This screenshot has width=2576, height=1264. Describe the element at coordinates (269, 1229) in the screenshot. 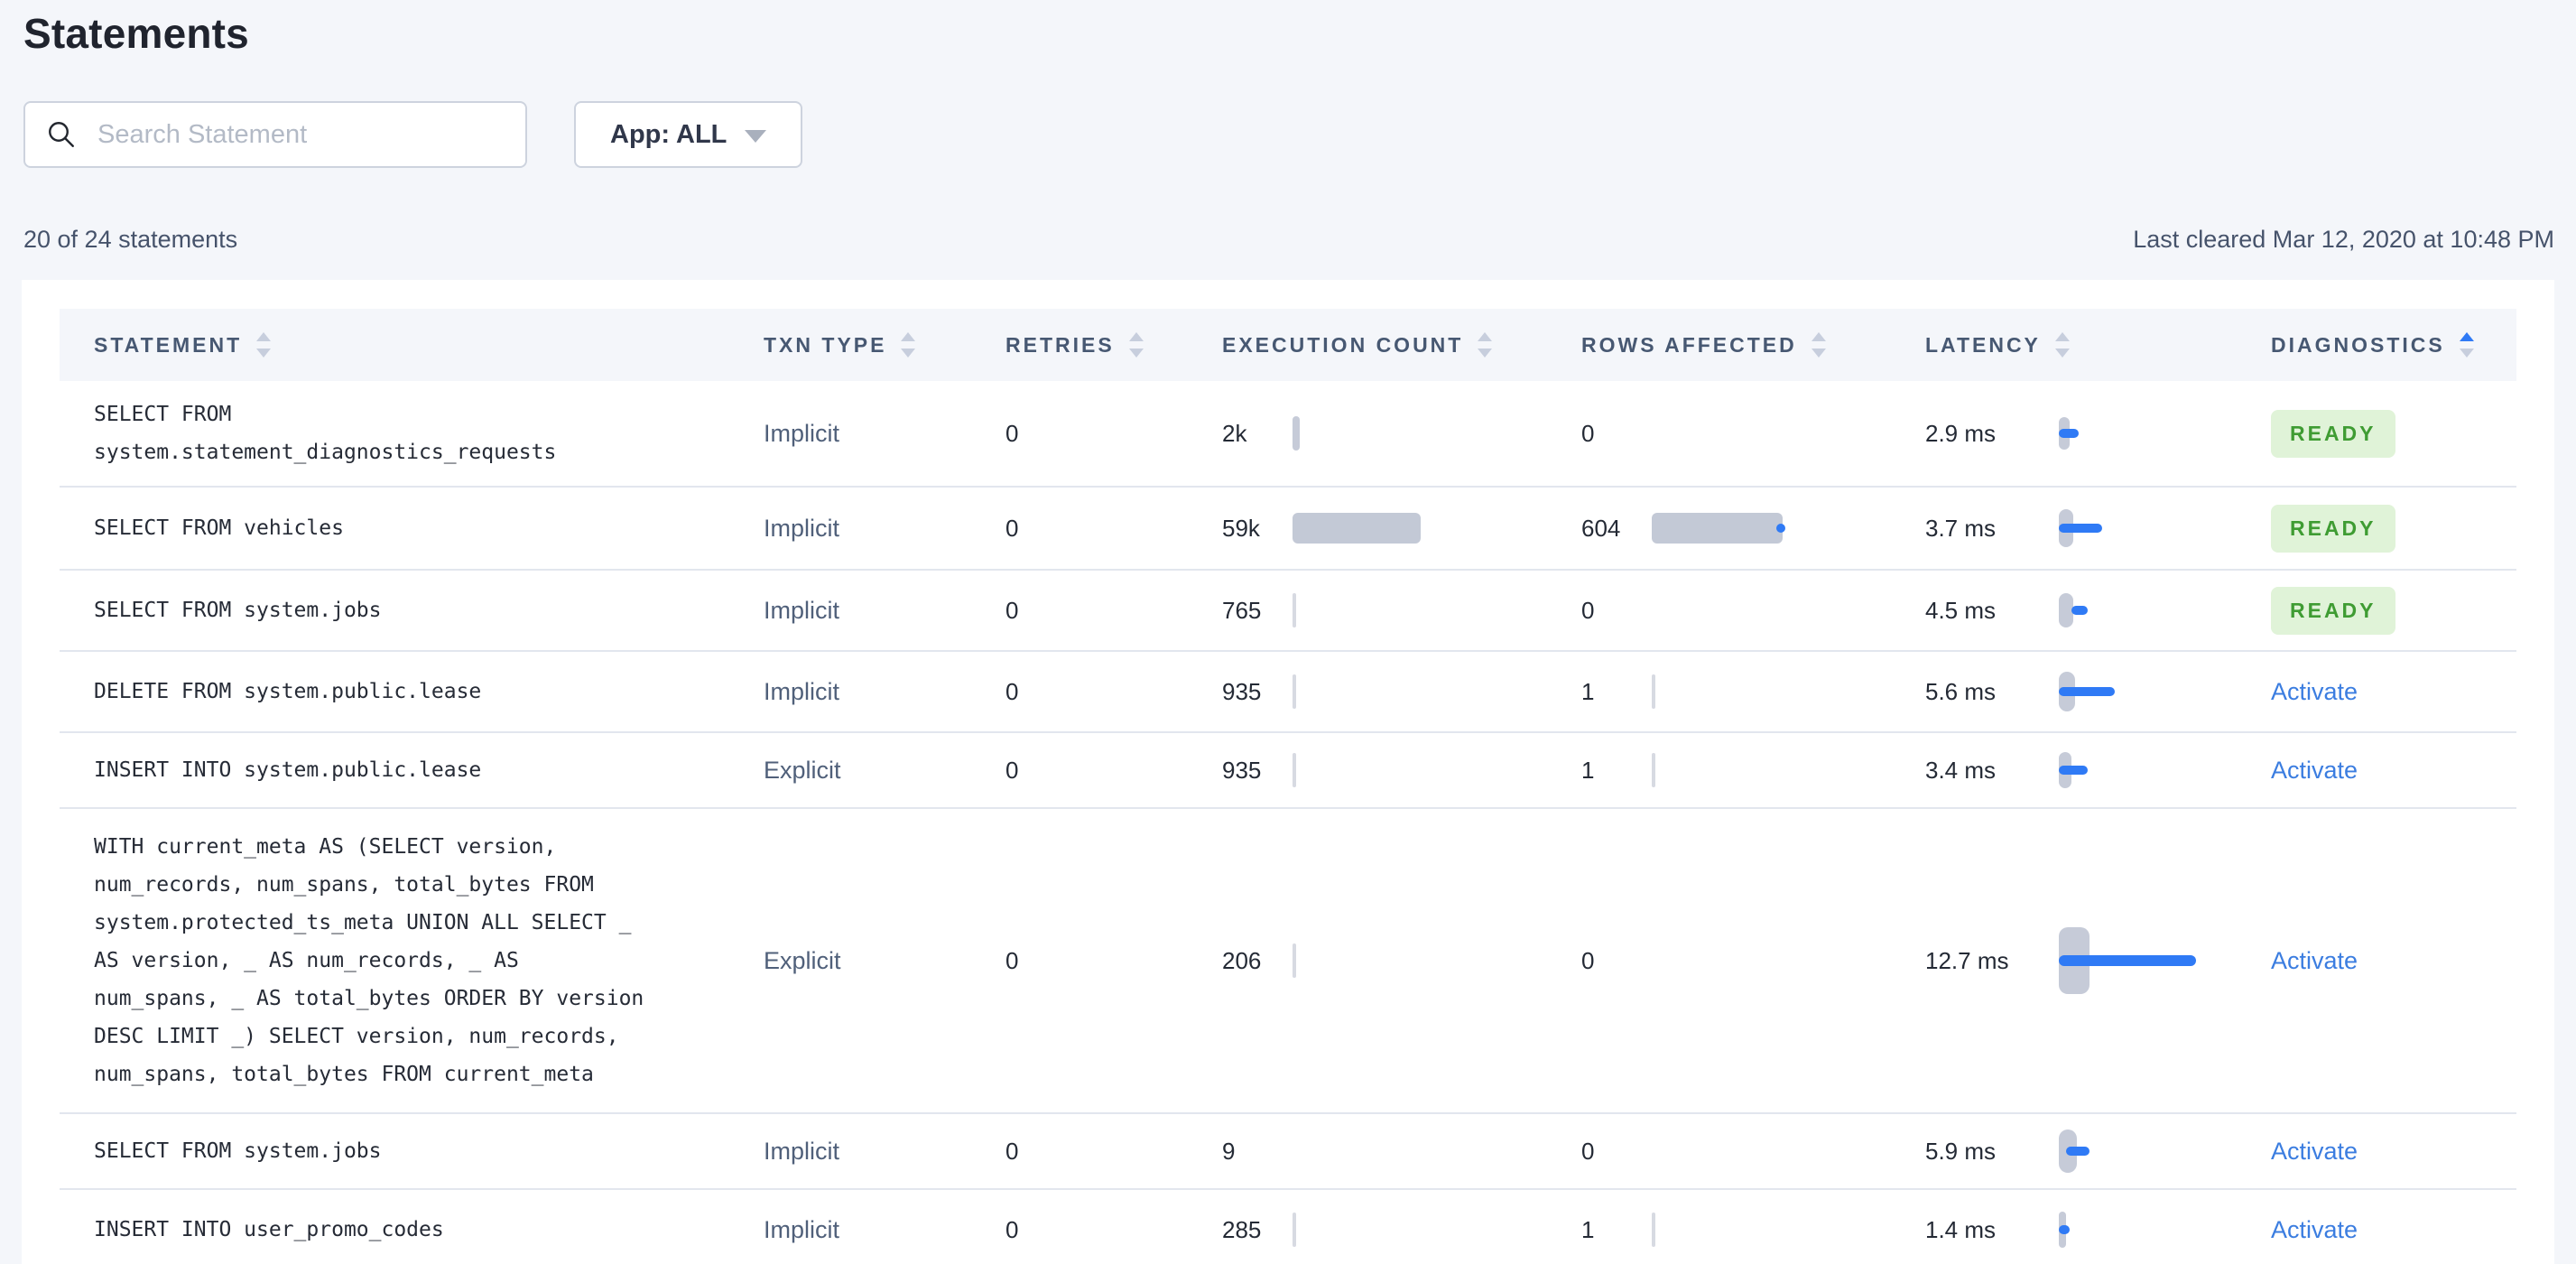

I see `statement-link: INSERT INTO user_promo_codes` at that location.